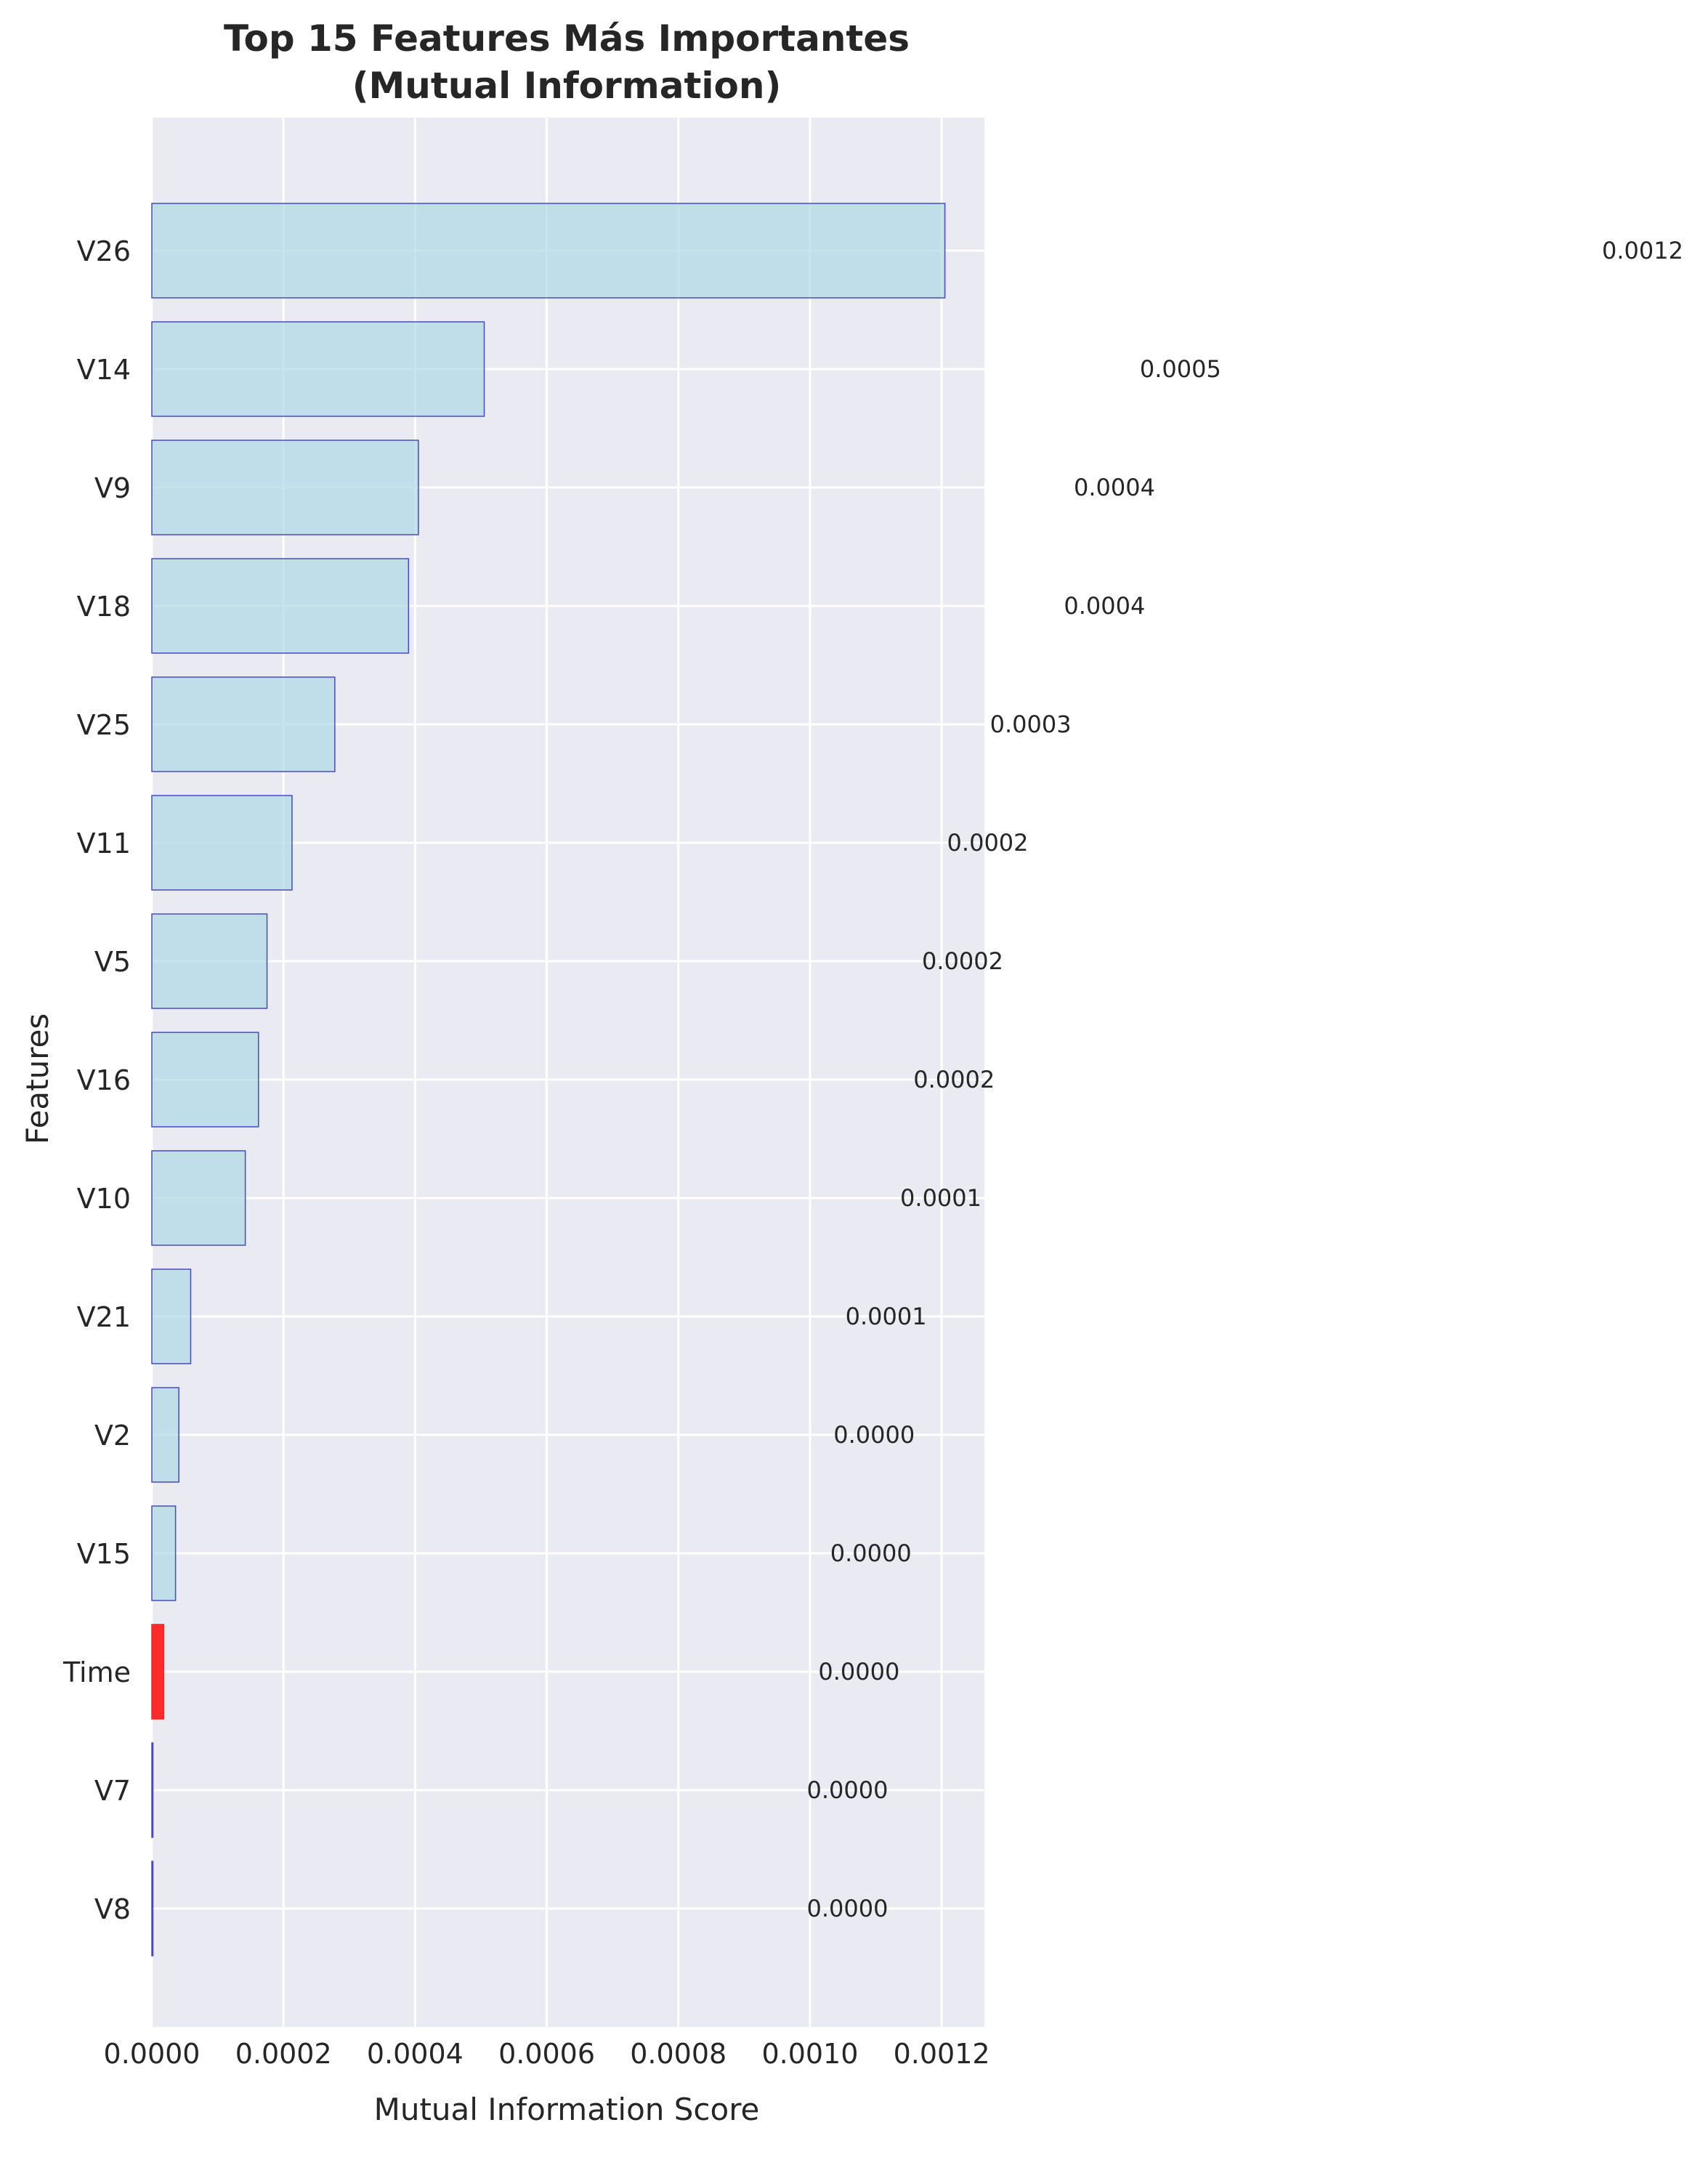 Image resolution: width=1708 pixels, height=2157 pixels. Describe the element at coordinates (954, 1079) in the screenshot. I see `data-label-v16: 0.0002` at that location.